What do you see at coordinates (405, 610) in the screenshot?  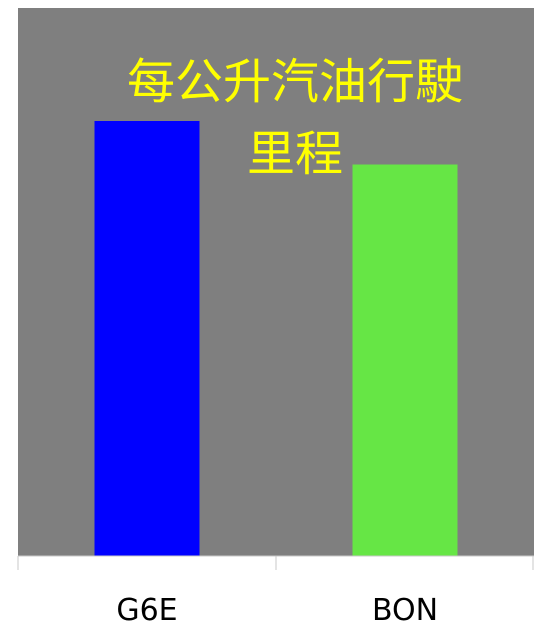 I see `category-label-bon: BON` at bounding box center [405, 610].